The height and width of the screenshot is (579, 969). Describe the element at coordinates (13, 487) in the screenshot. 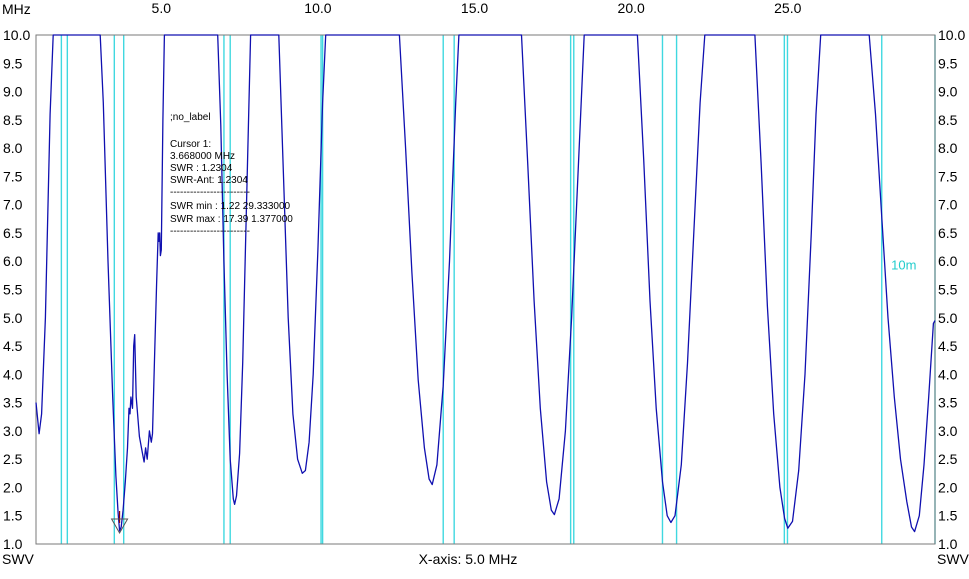

I see `y-tick-label-left-16: 2.0` at that location.